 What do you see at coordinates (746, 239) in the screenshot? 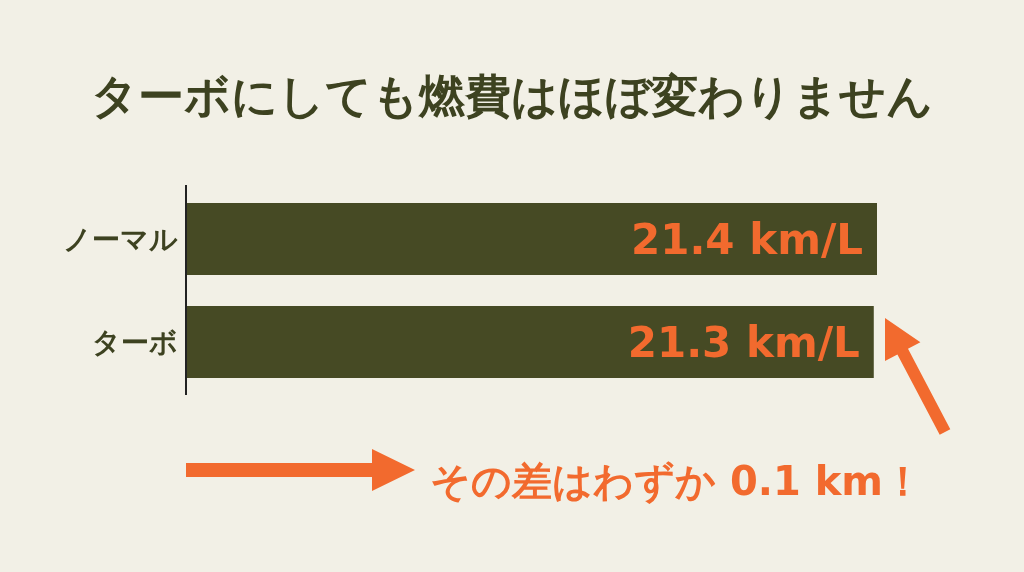
I see `data-label: 21.4 km/L` at bounding box center [746, 239].